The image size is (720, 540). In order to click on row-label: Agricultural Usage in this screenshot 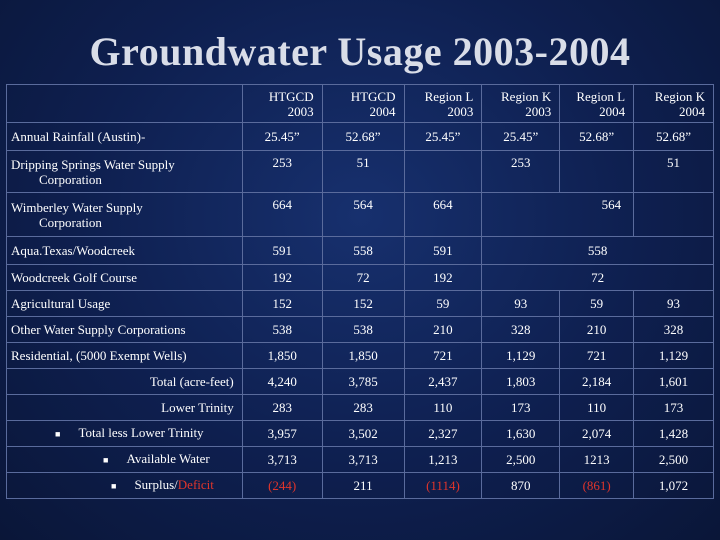, I will do `click(124, 303)`.